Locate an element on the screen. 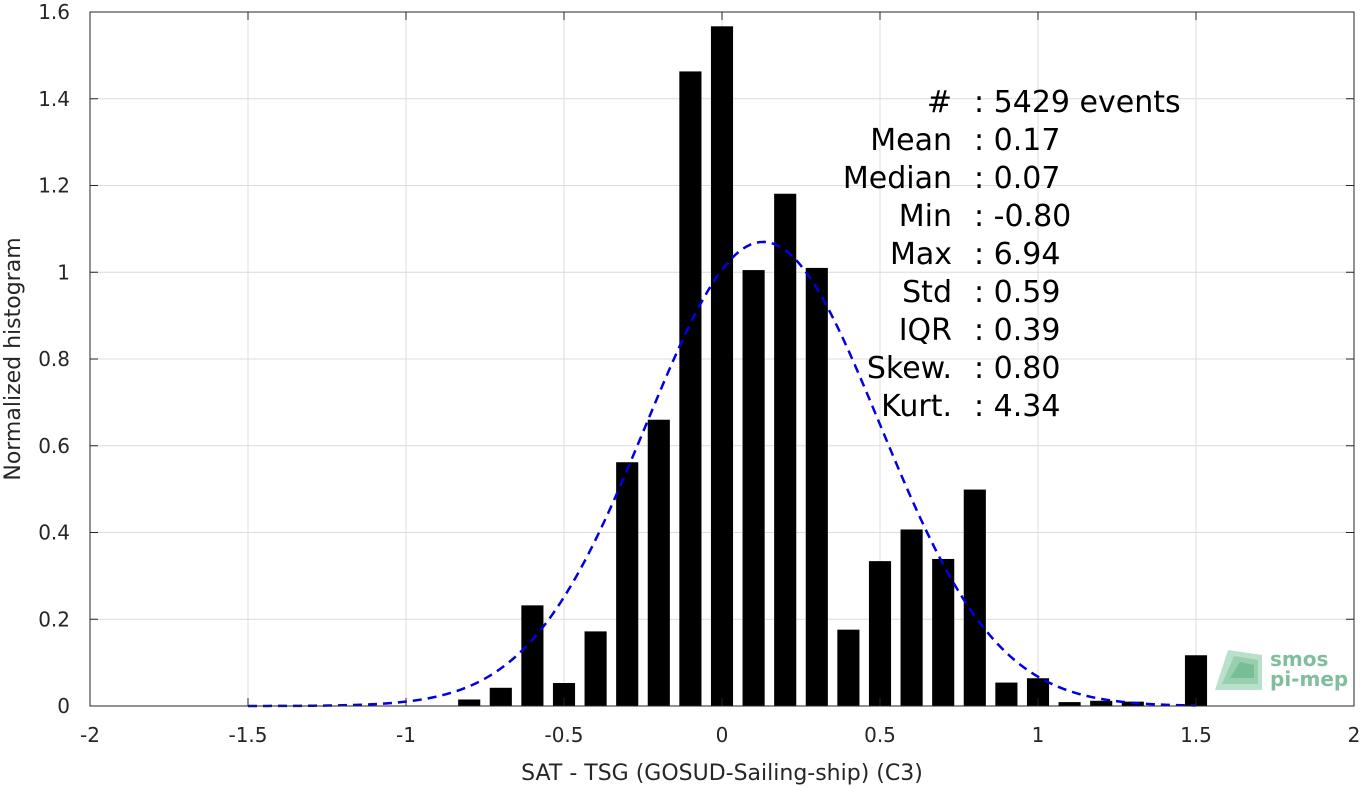  stat-value: : 0.80 is located at coordinates (1017, 368).